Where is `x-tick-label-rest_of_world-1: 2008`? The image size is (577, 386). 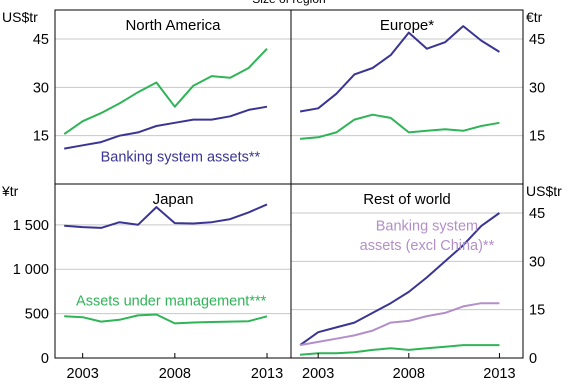 x-tick-label-rest_of_world-1: 2008 is located at coordinates (409, 374).